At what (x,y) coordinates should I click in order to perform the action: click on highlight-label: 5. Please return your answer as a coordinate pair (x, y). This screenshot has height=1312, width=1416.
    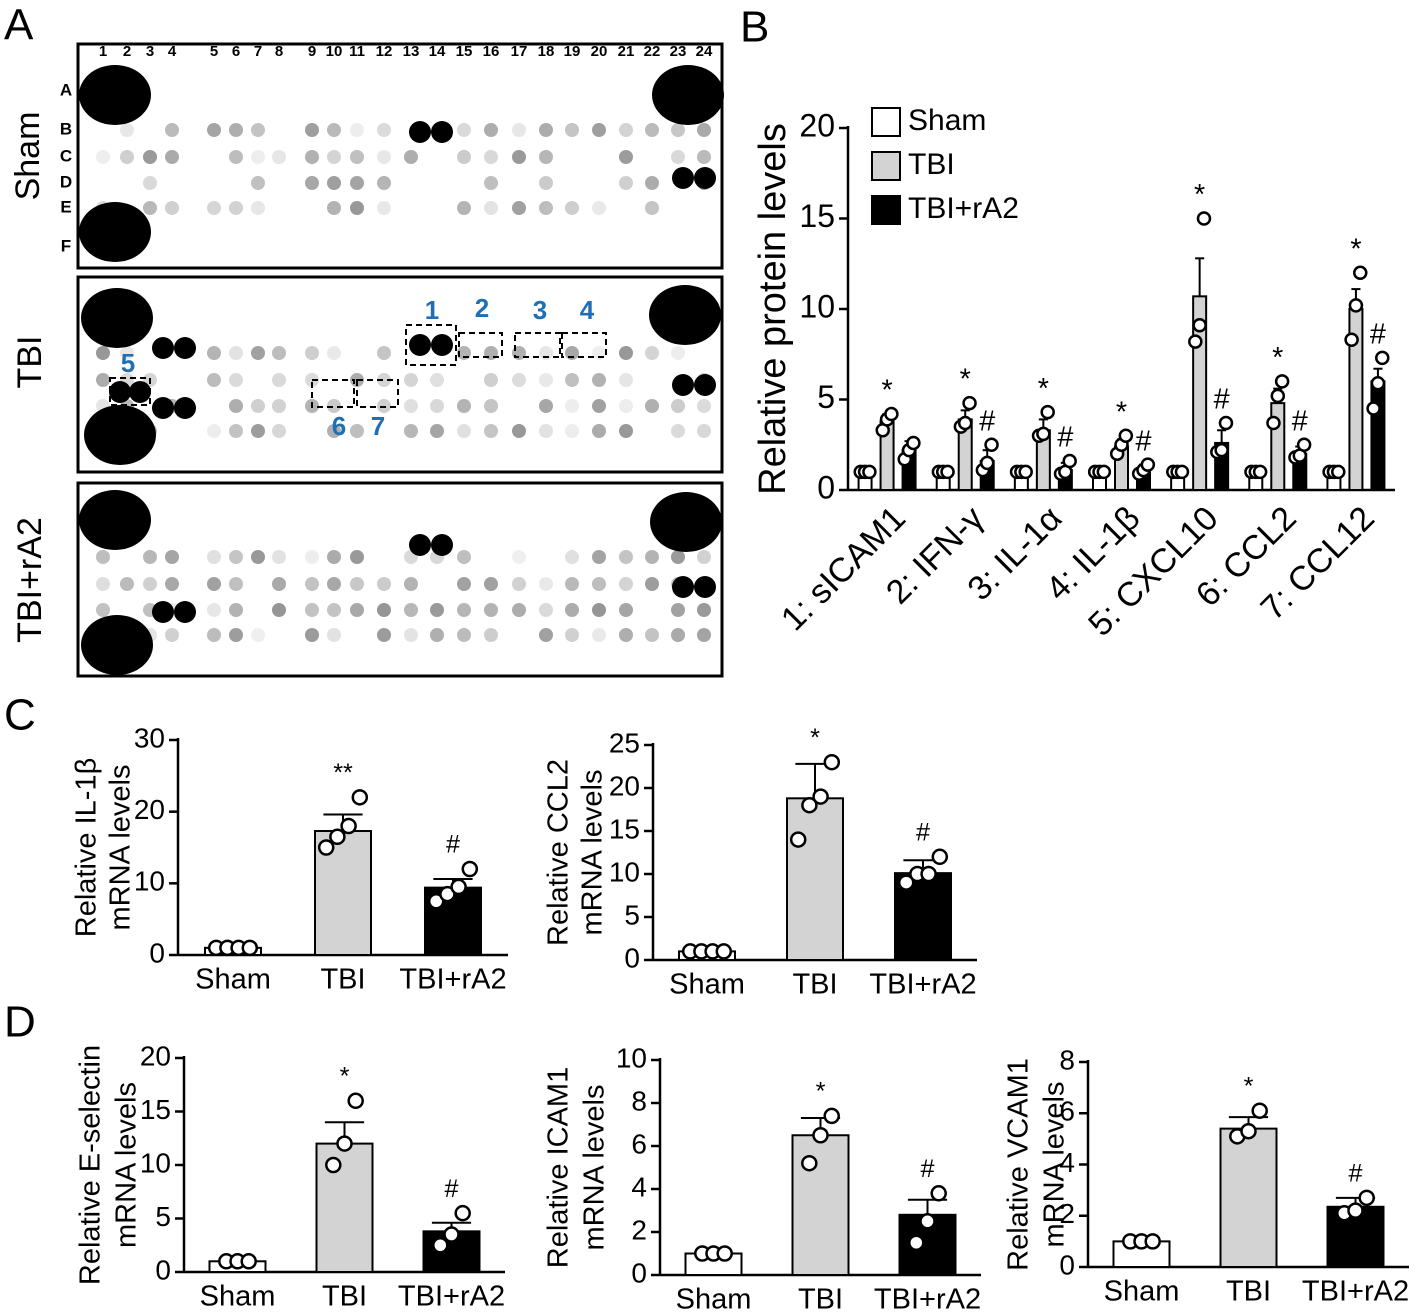
    Looking at the image, I should click on (128, 363).